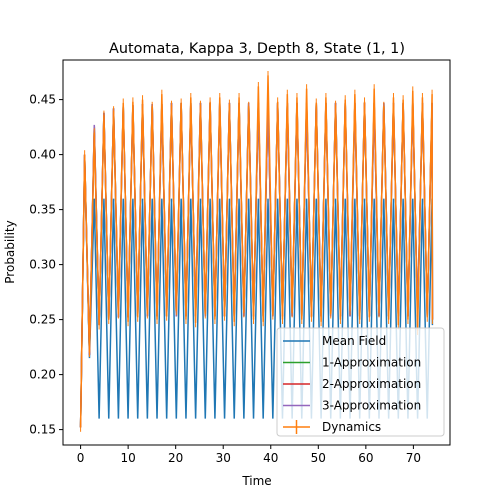 Image resolution: width=500 pixels, height=500 pixels. Describe the element at coordinates (371, 406) in the screenshot. I see `legend-label-3-approximation: 3-Approximation` at that location.